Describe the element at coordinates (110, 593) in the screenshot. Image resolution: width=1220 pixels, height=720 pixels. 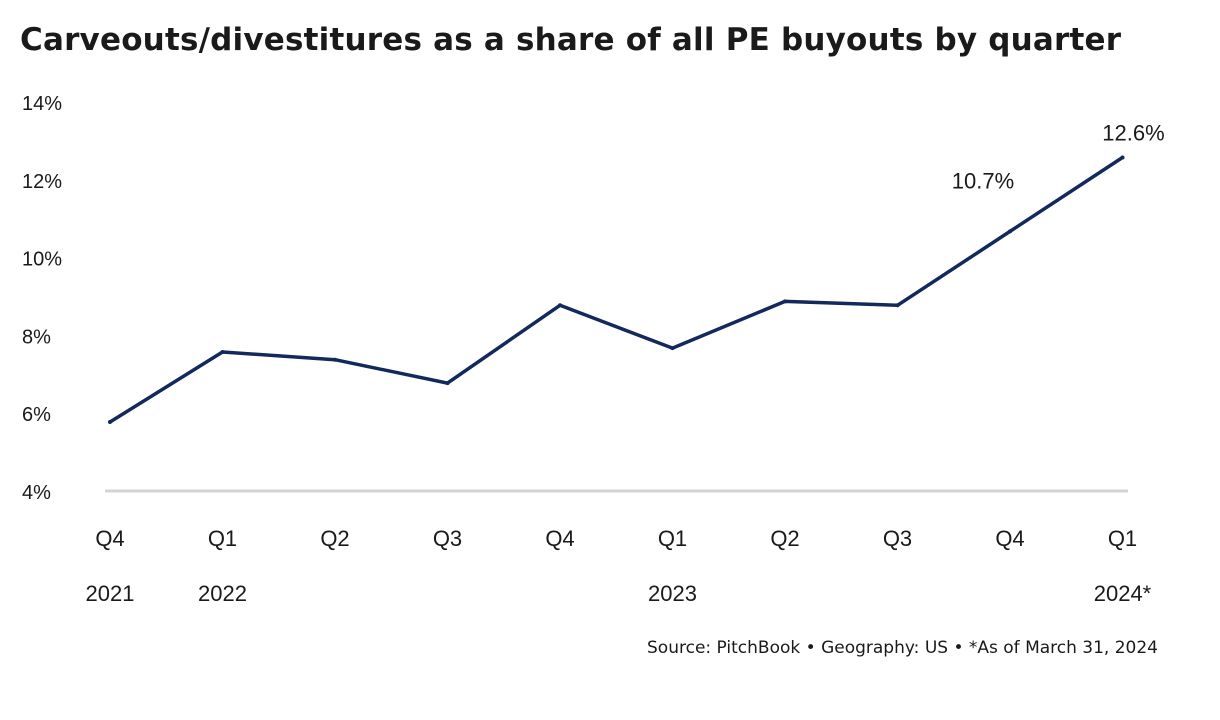
I see `x-year-label: 2021` at that location.